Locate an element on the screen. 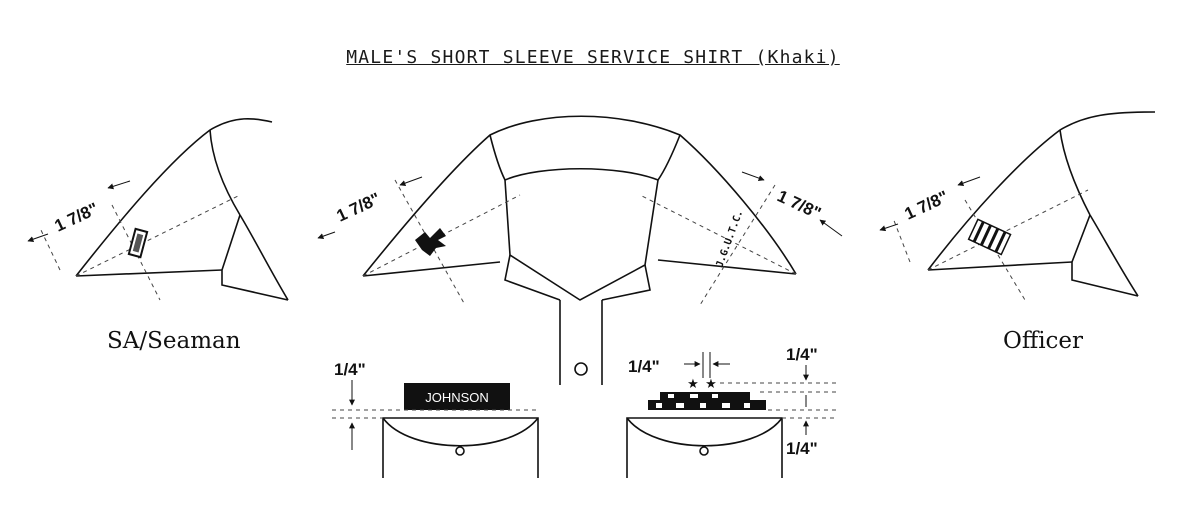  seaman-eagle-insignia is located at coordinates (430, 242).